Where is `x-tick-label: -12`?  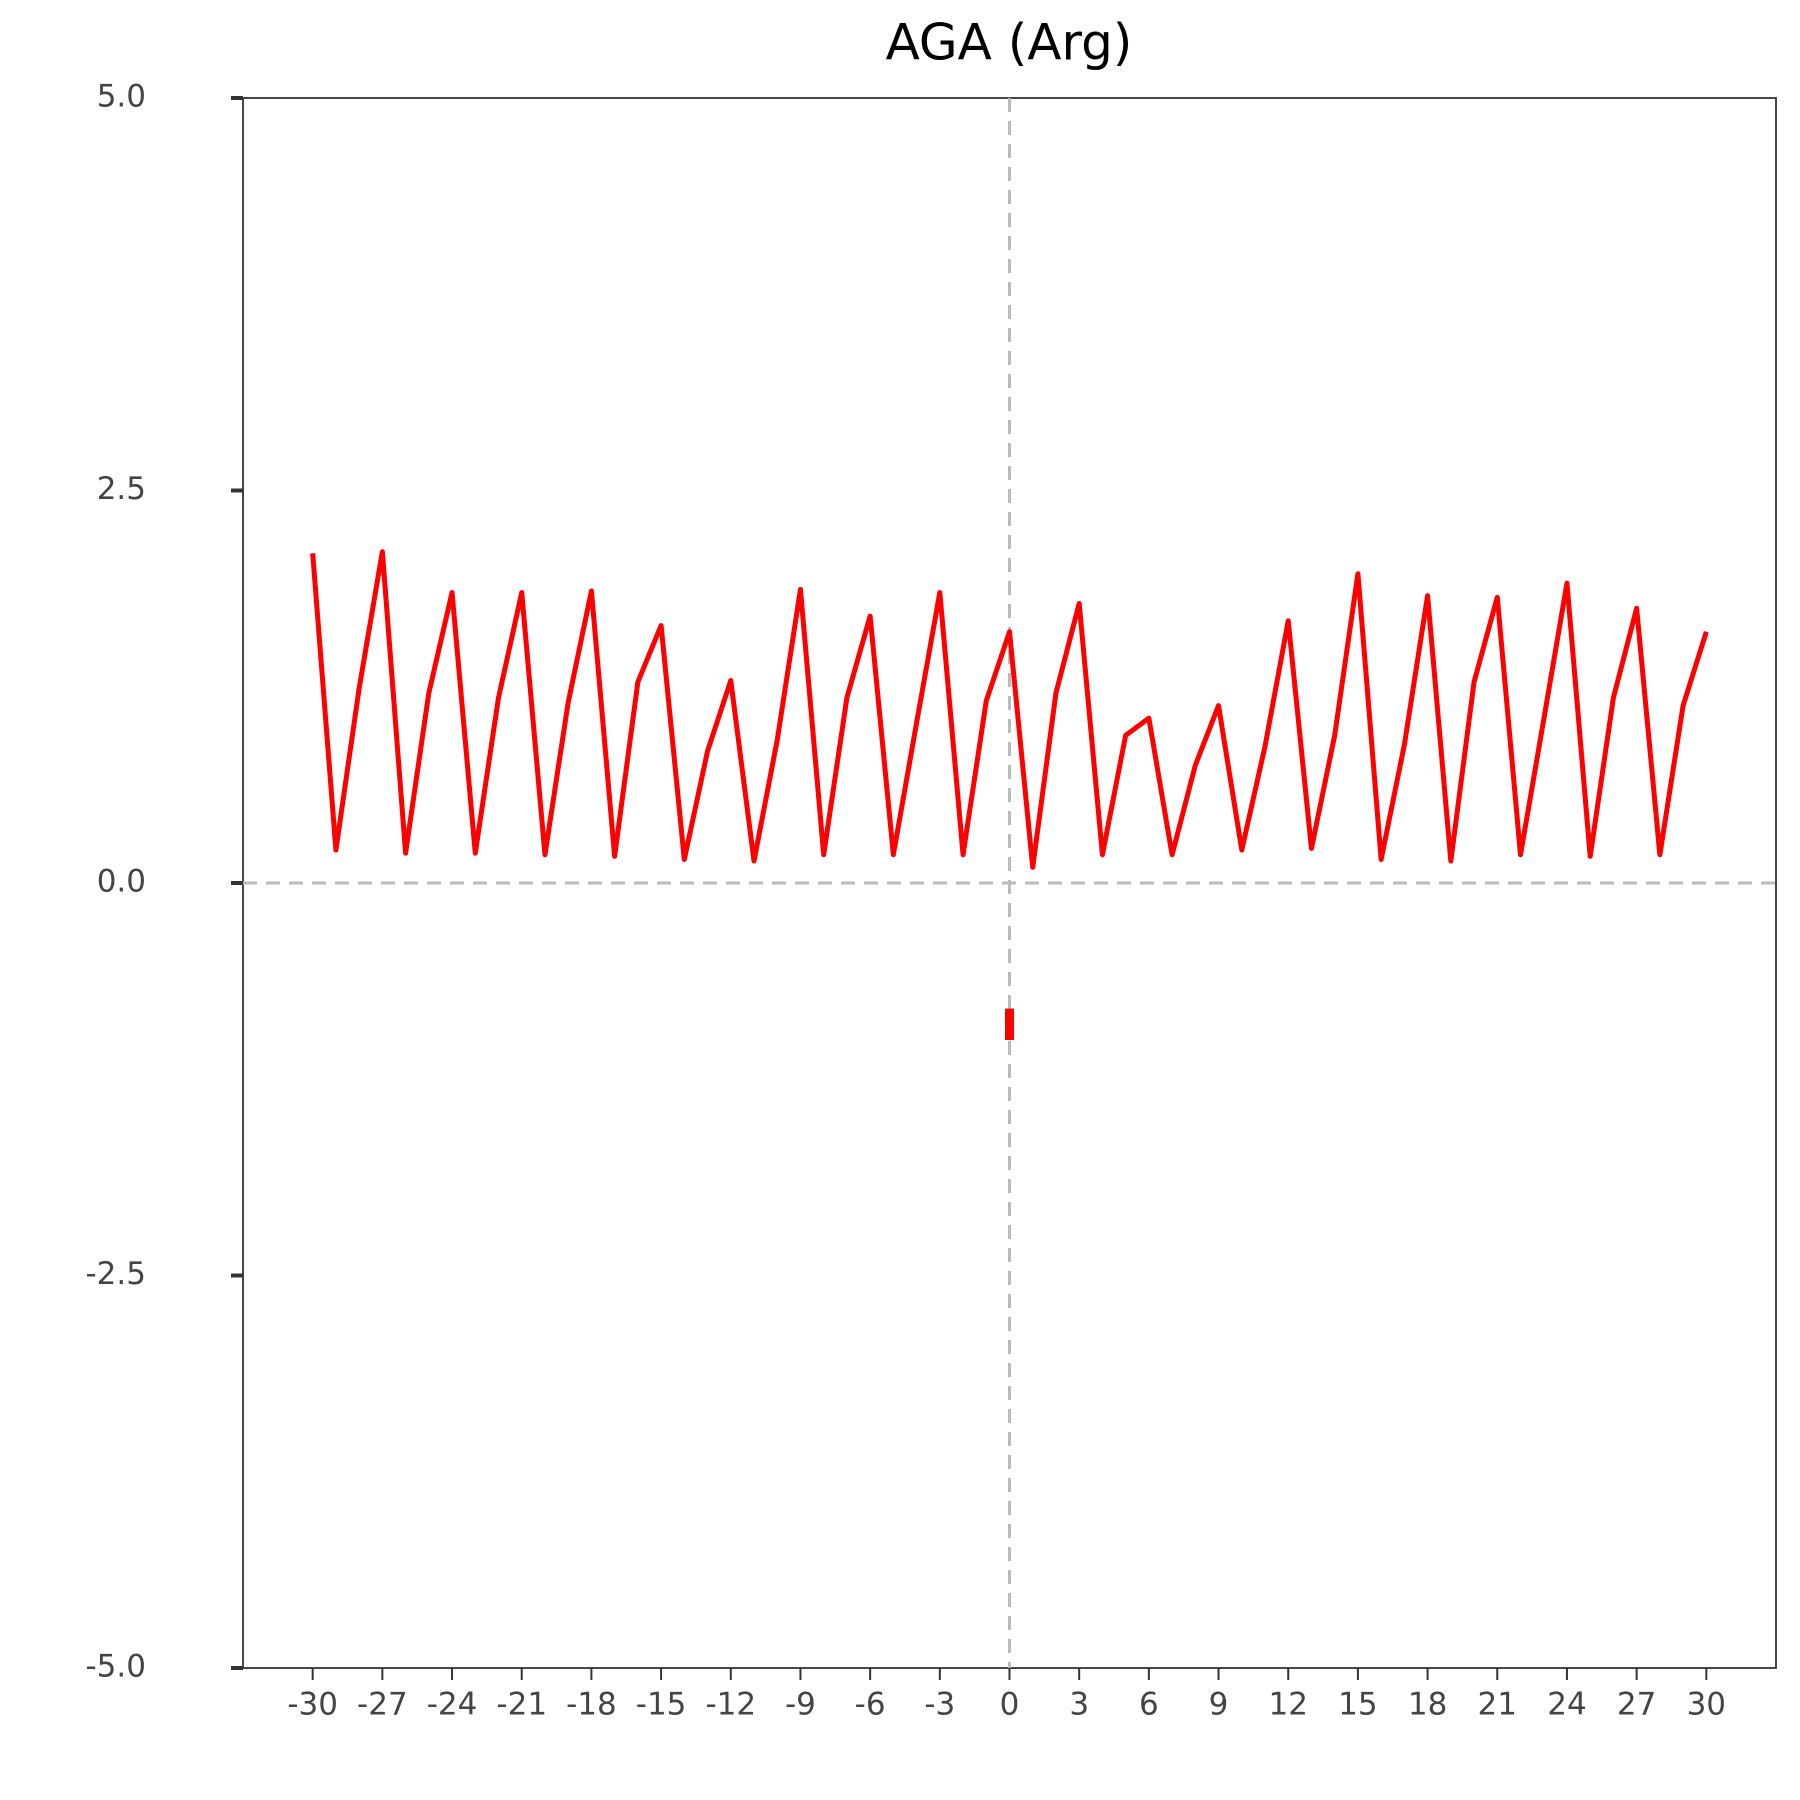 x-tick-label: -12 is located at coordinates (730, 1705).